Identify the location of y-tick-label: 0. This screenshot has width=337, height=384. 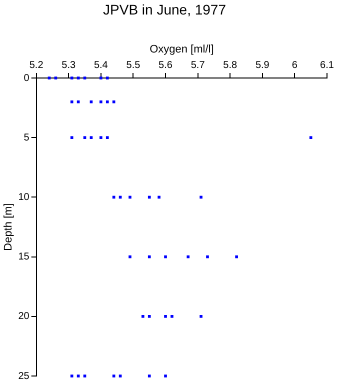
(27, 78).